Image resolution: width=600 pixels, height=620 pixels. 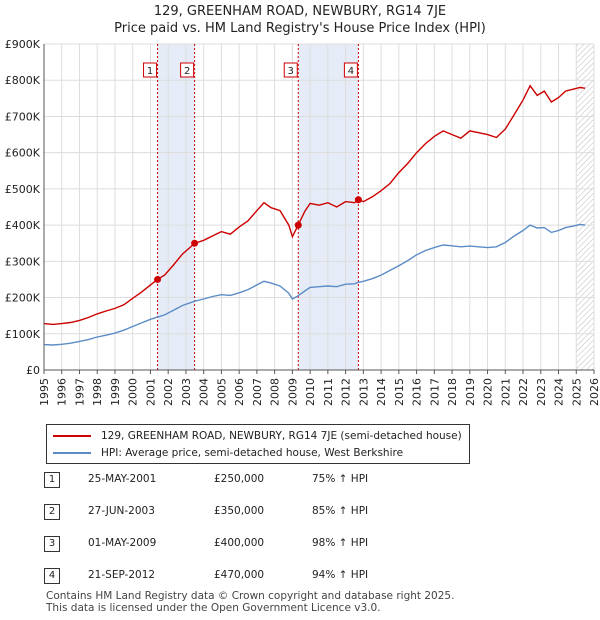 What do you see at coordinates (488, 392) in the screenshot?
I see `x-tick-label: 2020` at bounding box center [488, 392].